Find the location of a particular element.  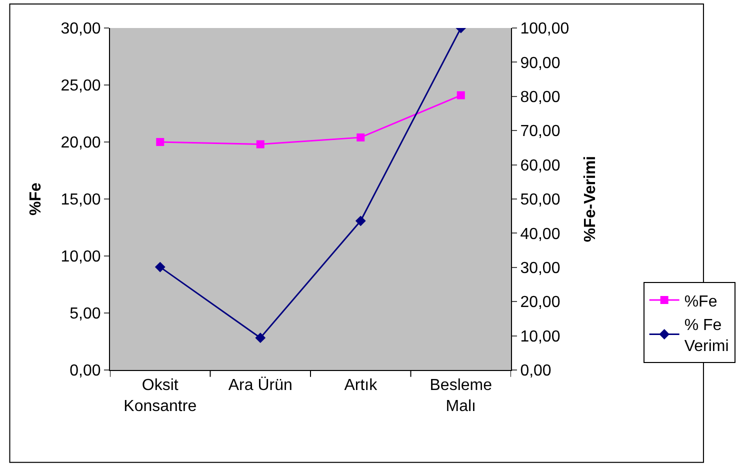

x-tick-label: Artık is located at coordinates (361, 385).